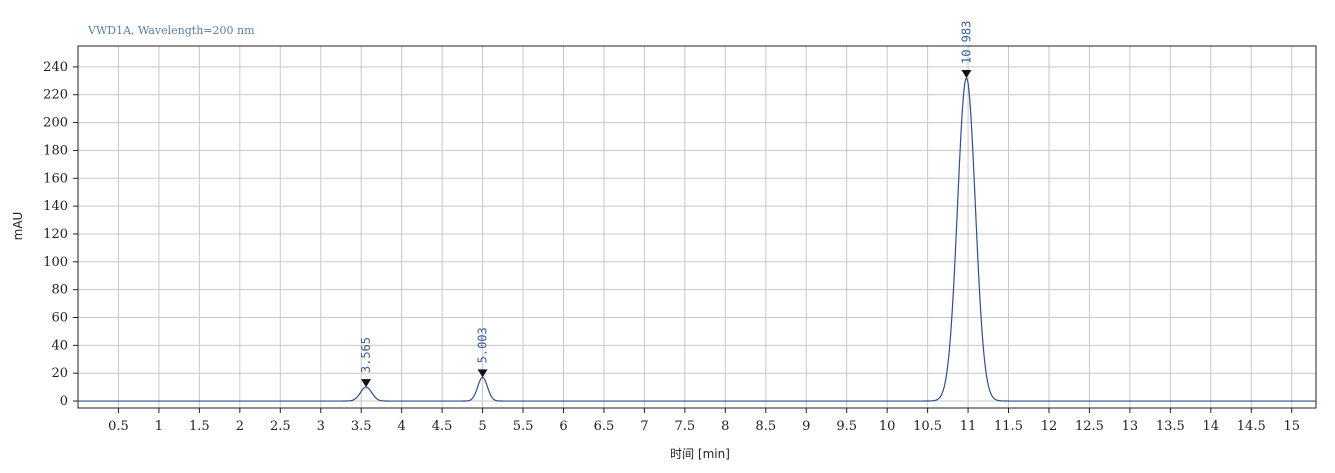 Image resolution: width=1335 pixels, height=473 pixels. I want to click on x-tick-label: 9.5, so click(846, 426).